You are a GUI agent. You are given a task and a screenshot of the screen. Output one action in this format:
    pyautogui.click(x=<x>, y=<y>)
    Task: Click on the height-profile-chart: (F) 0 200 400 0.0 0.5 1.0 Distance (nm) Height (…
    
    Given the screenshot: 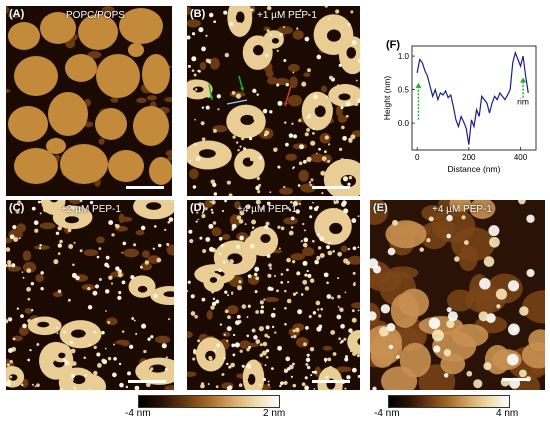 What is the action you would take?
    pyautogui.click(x=459, y=106)
    